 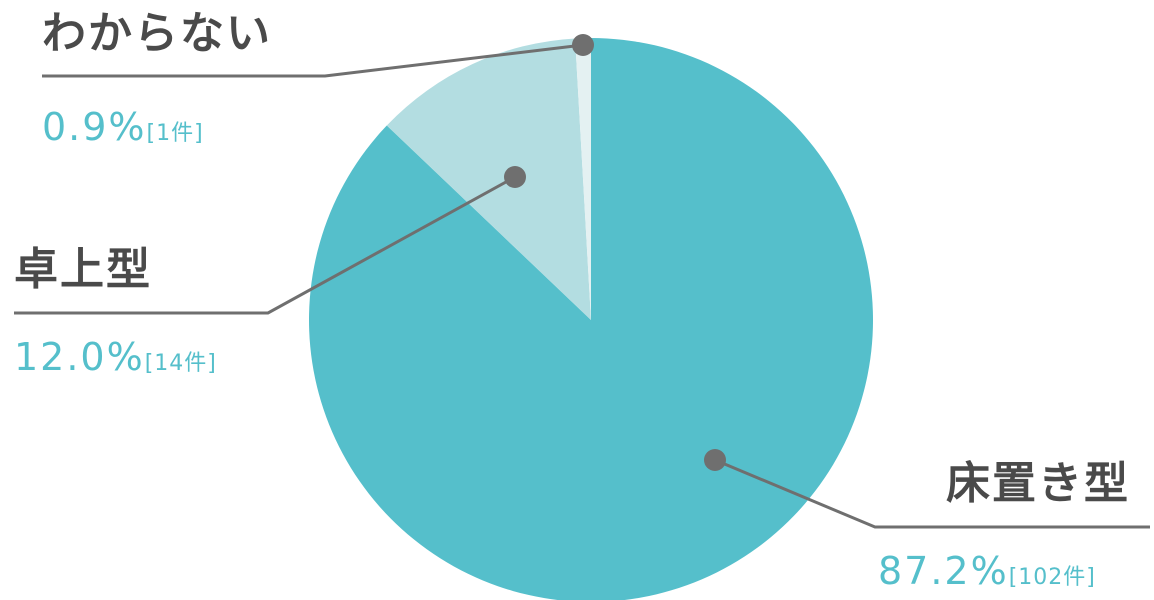 What do you see at coordinates (265, 245) in the screenshot?
I see `leader-line-takujogata` at bounding box center [265, 245].